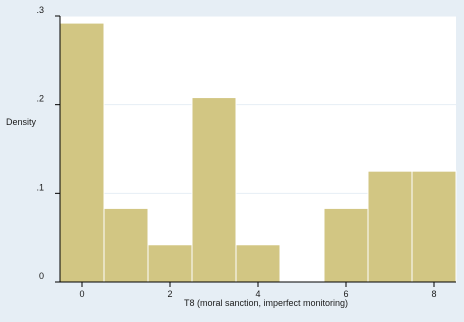 The width and height of the screenshot is (464, 322). I want to click on y-tick-label: .2, so click(40, 99).